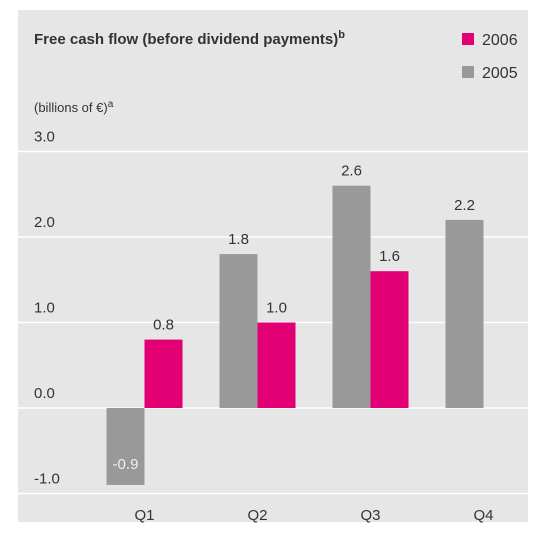 The width and height of the screenshot is (544, 536). I want to click on y-tick-label: 3.0, so click(44, 137).